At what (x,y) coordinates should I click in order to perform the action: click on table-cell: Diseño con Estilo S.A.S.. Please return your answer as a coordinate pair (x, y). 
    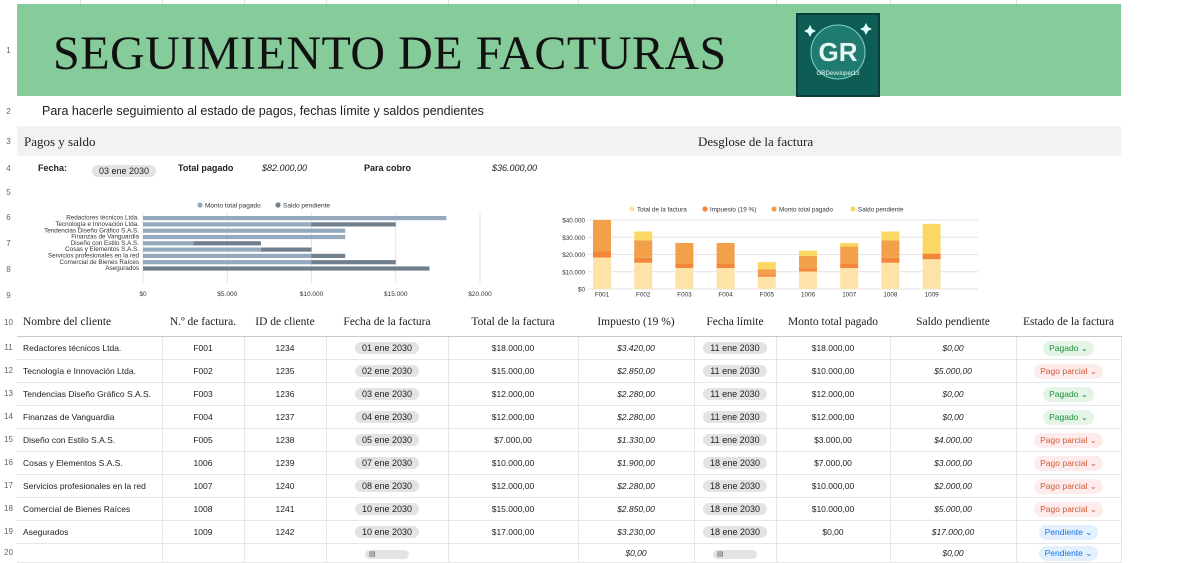
    Looking at the image, I should click on (90, 440).